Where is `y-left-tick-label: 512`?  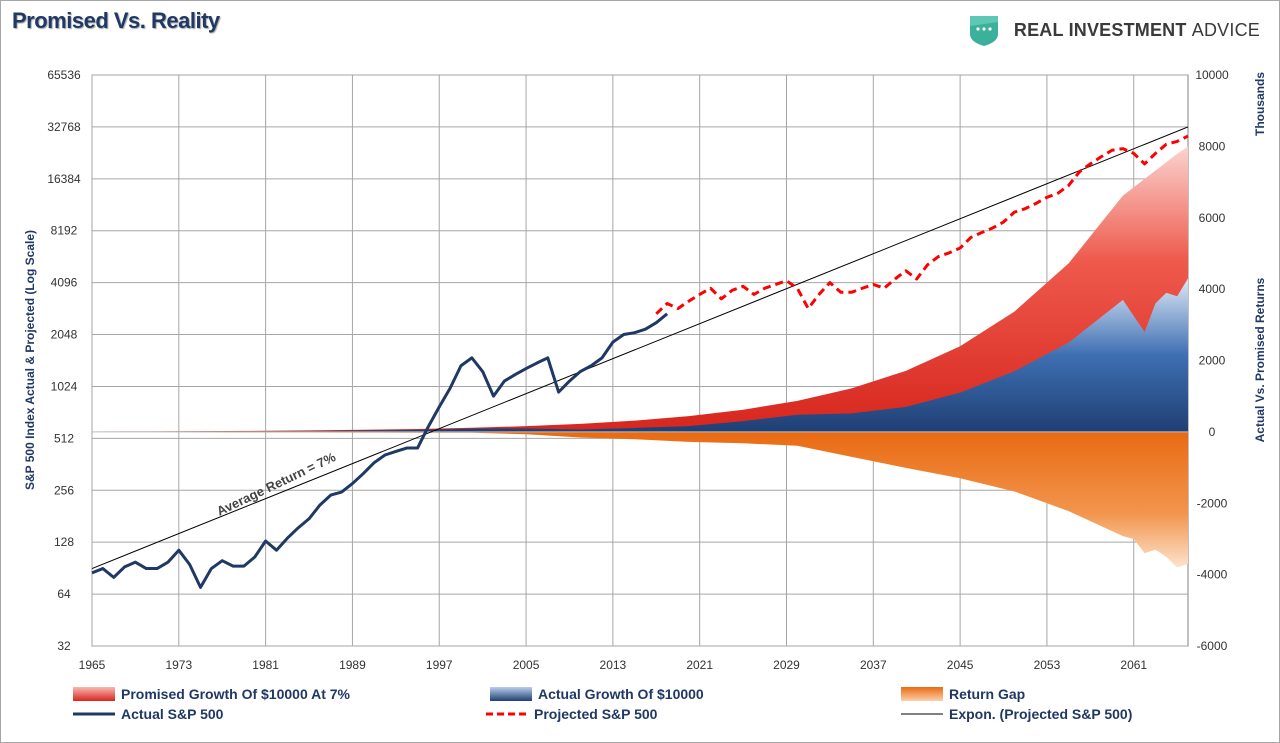
y-left-tick-label: 512 is located at coordinates (64, 438).